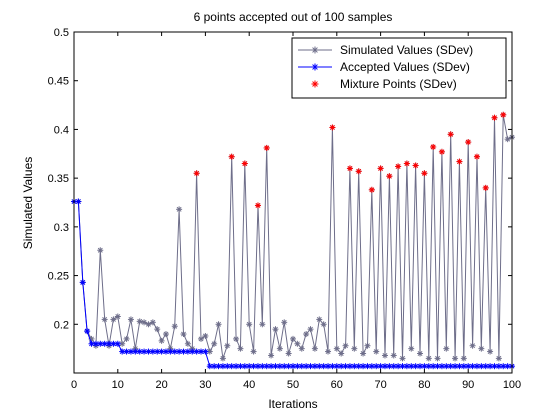  I want to click on x-tick-label: 80, so click(424, 385).